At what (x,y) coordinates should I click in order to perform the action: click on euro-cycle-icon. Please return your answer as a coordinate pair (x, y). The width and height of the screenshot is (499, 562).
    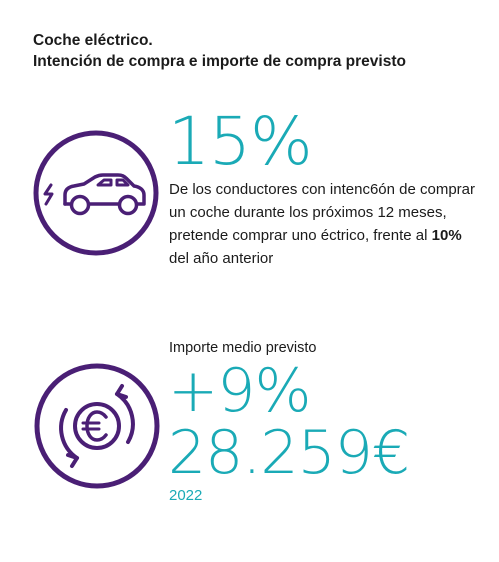
    Looking at the image, I should click on (97, 426).